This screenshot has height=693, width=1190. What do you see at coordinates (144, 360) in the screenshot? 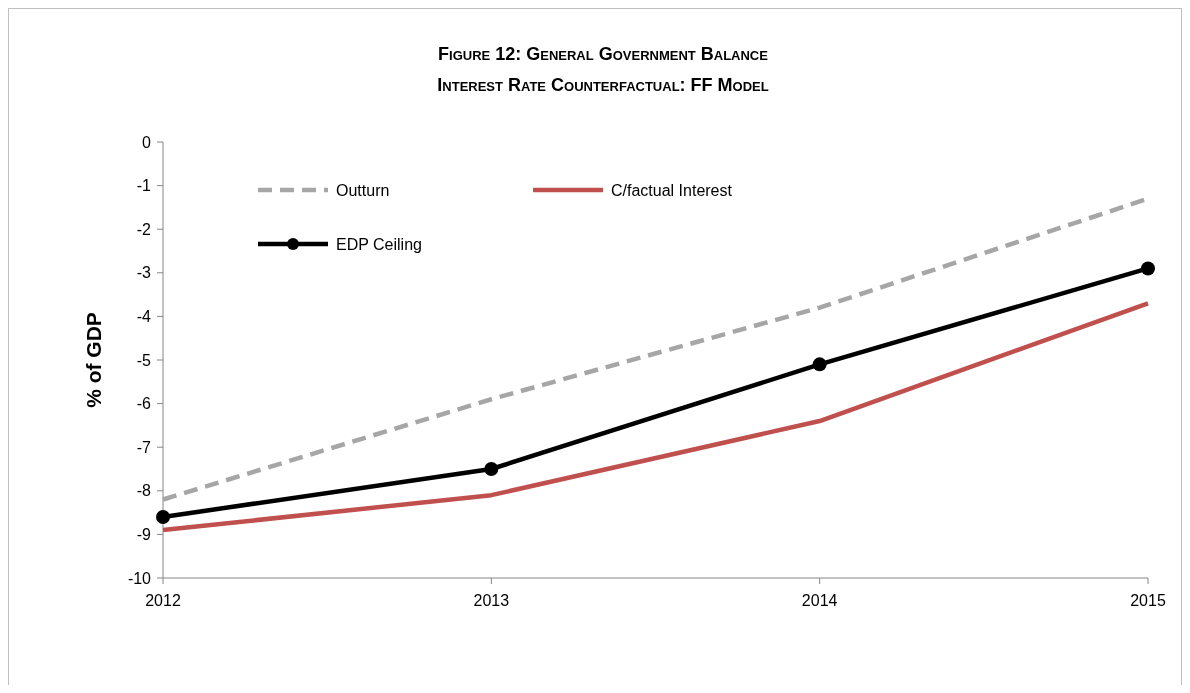
I see `y-tick-label: -5` at bounding box center [144, 360].